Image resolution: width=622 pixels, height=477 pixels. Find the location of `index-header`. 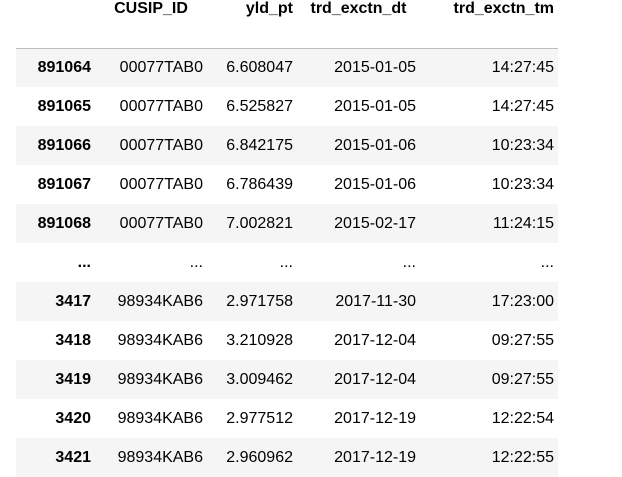

index-header is located at coordinates (55, 24).